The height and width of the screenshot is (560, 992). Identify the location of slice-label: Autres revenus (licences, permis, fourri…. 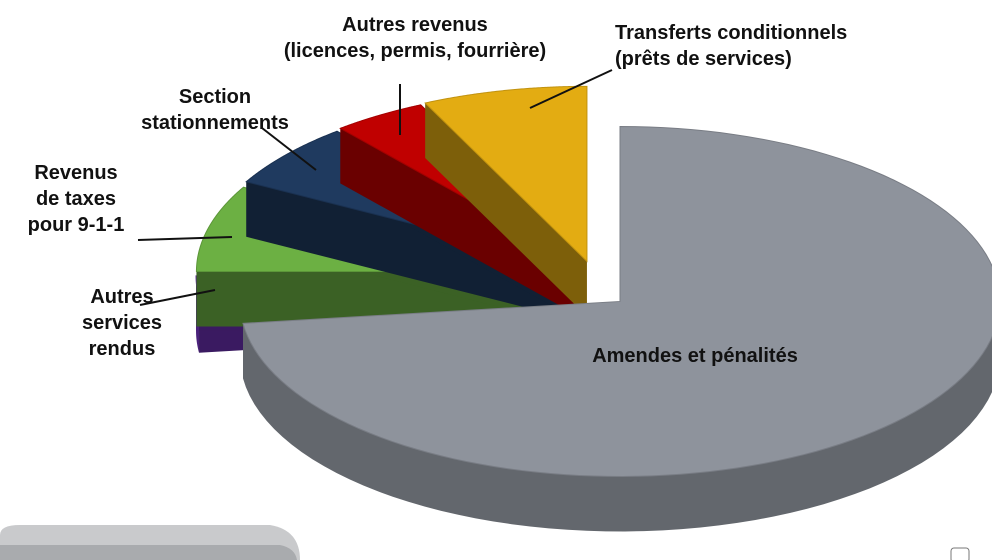
(415, 38).